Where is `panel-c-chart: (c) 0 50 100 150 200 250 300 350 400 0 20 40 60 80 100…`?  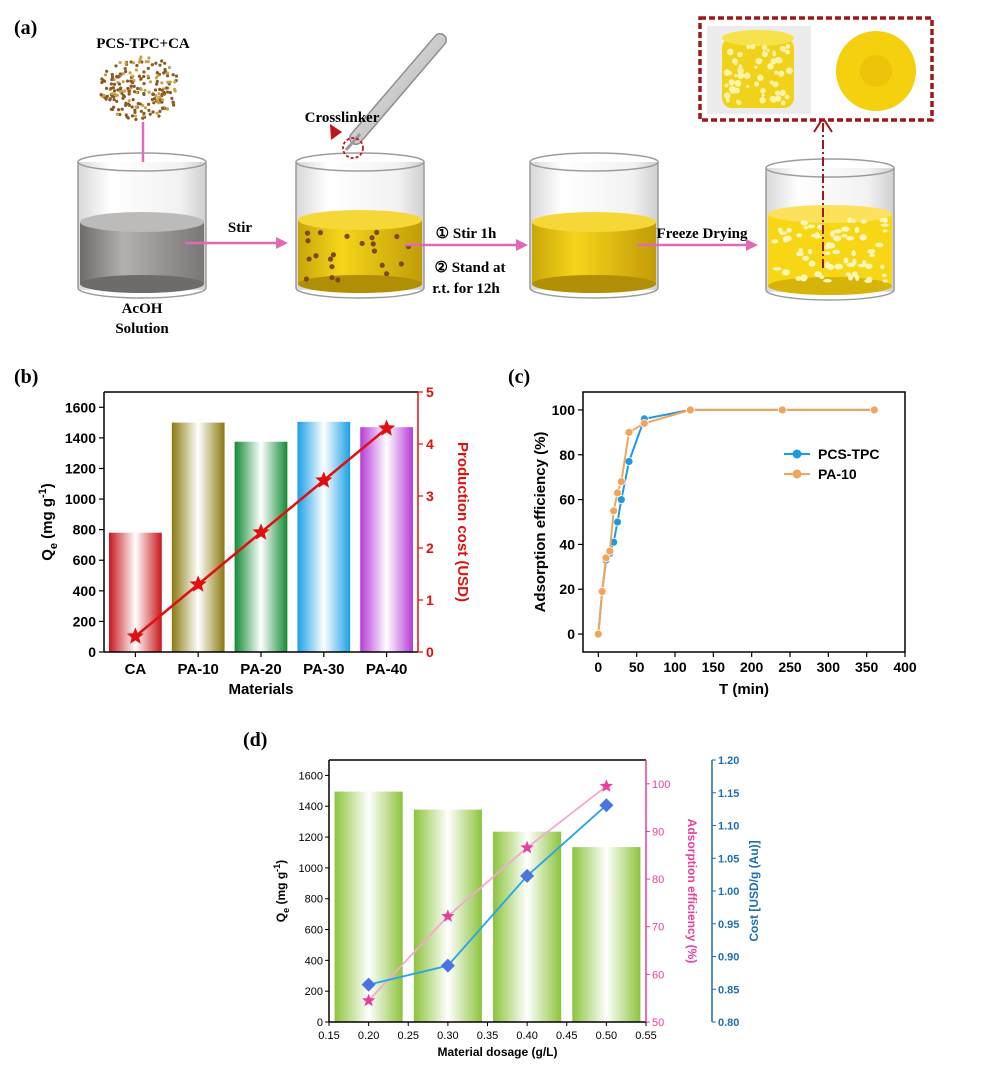
panel-c-chart: (c) 0 50 100 150 200 250 300 350 400 0 20 40 60 80 100… is located at coordinates (712, 532).